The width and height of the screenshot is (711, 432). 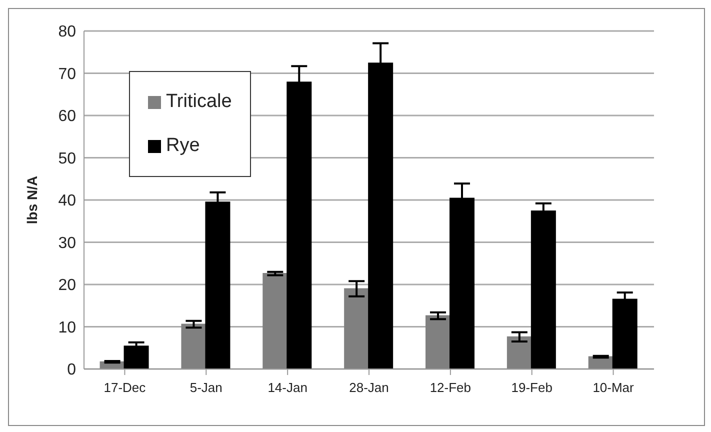 I want to click on y-axis-title: lbs N/A, so click(x=32, y=200).